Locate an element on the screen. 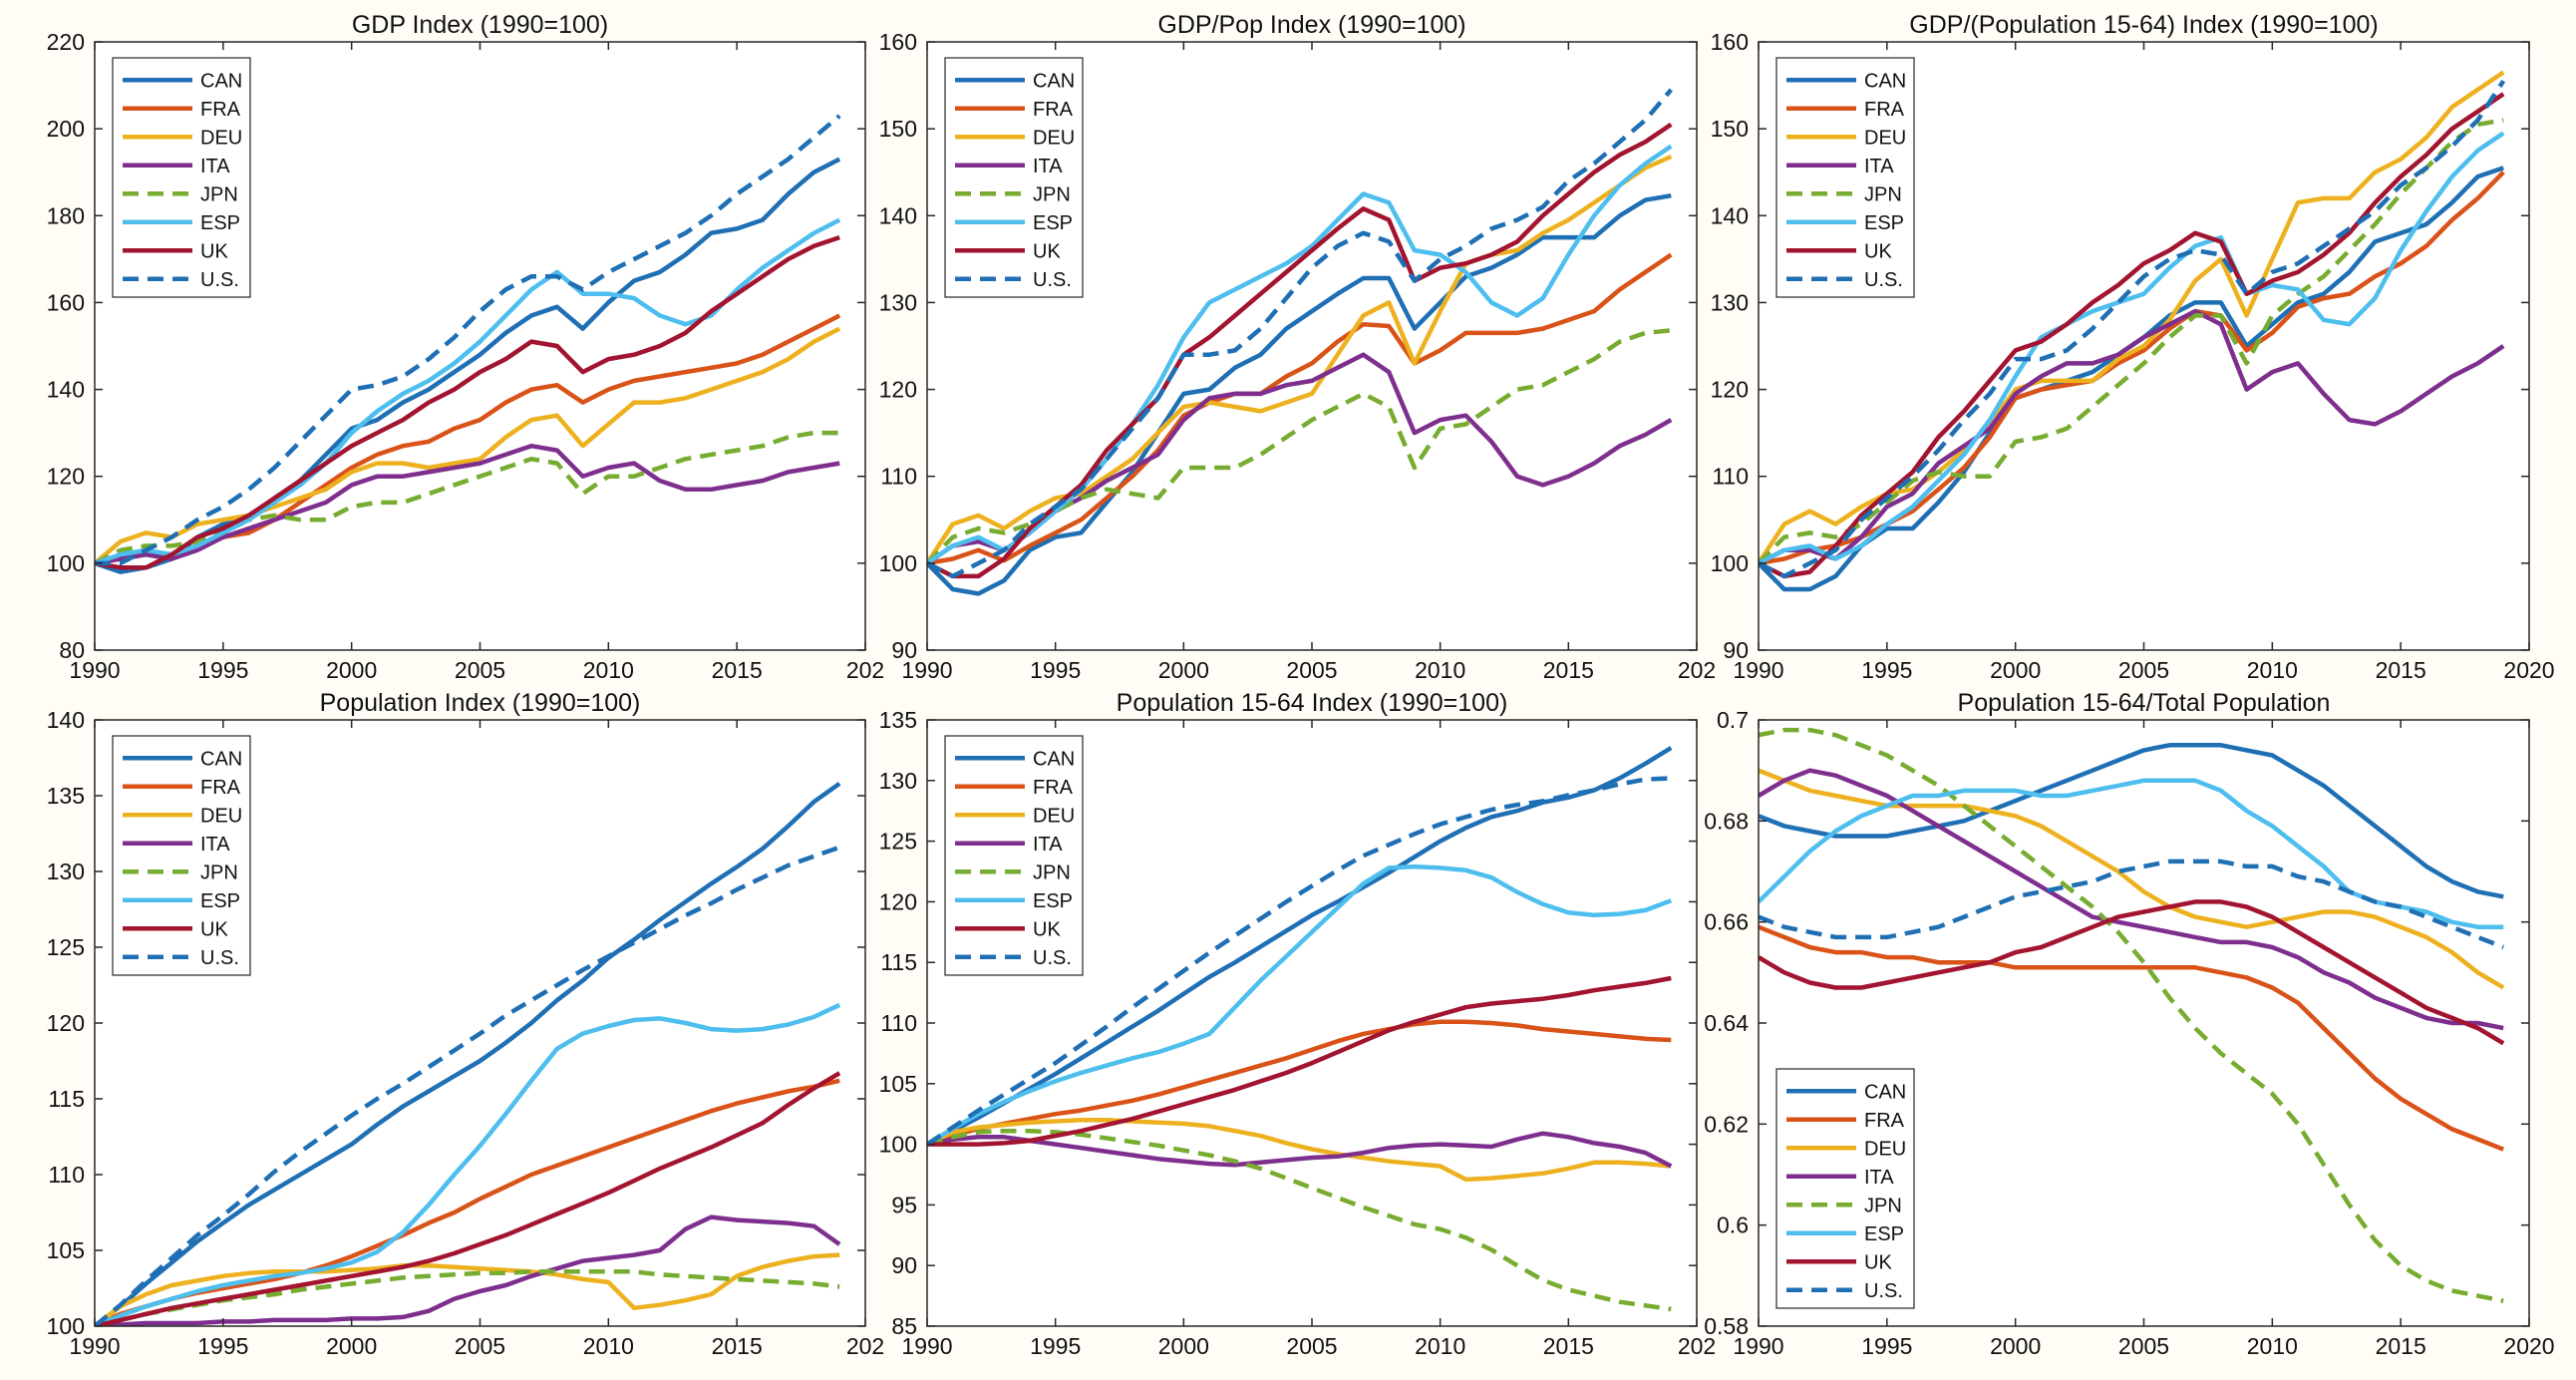 This screenshot has width=2576, height=1380. series-line-us is located at coordinates (468, 340).